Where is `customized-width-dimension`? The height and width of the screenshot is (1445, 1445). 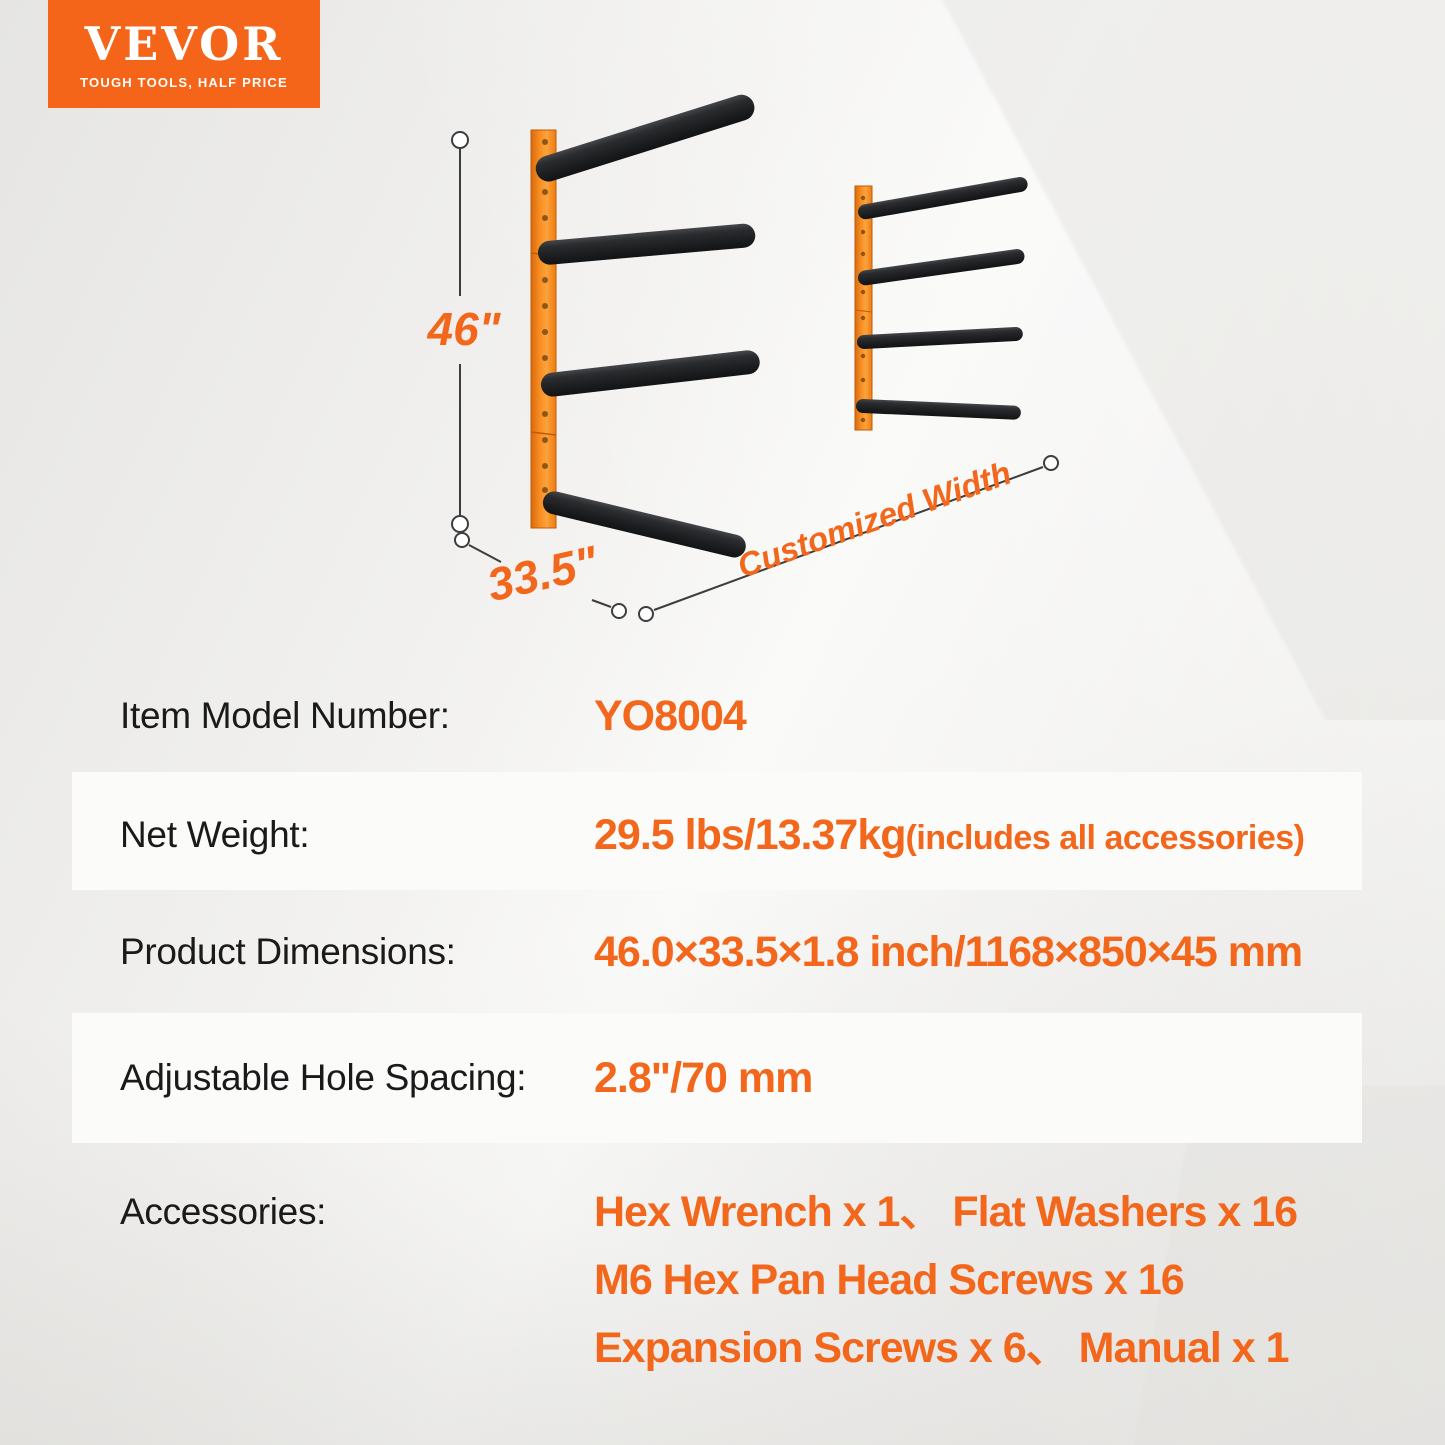 customized-width-dimension is located at coordinates (848, 538).